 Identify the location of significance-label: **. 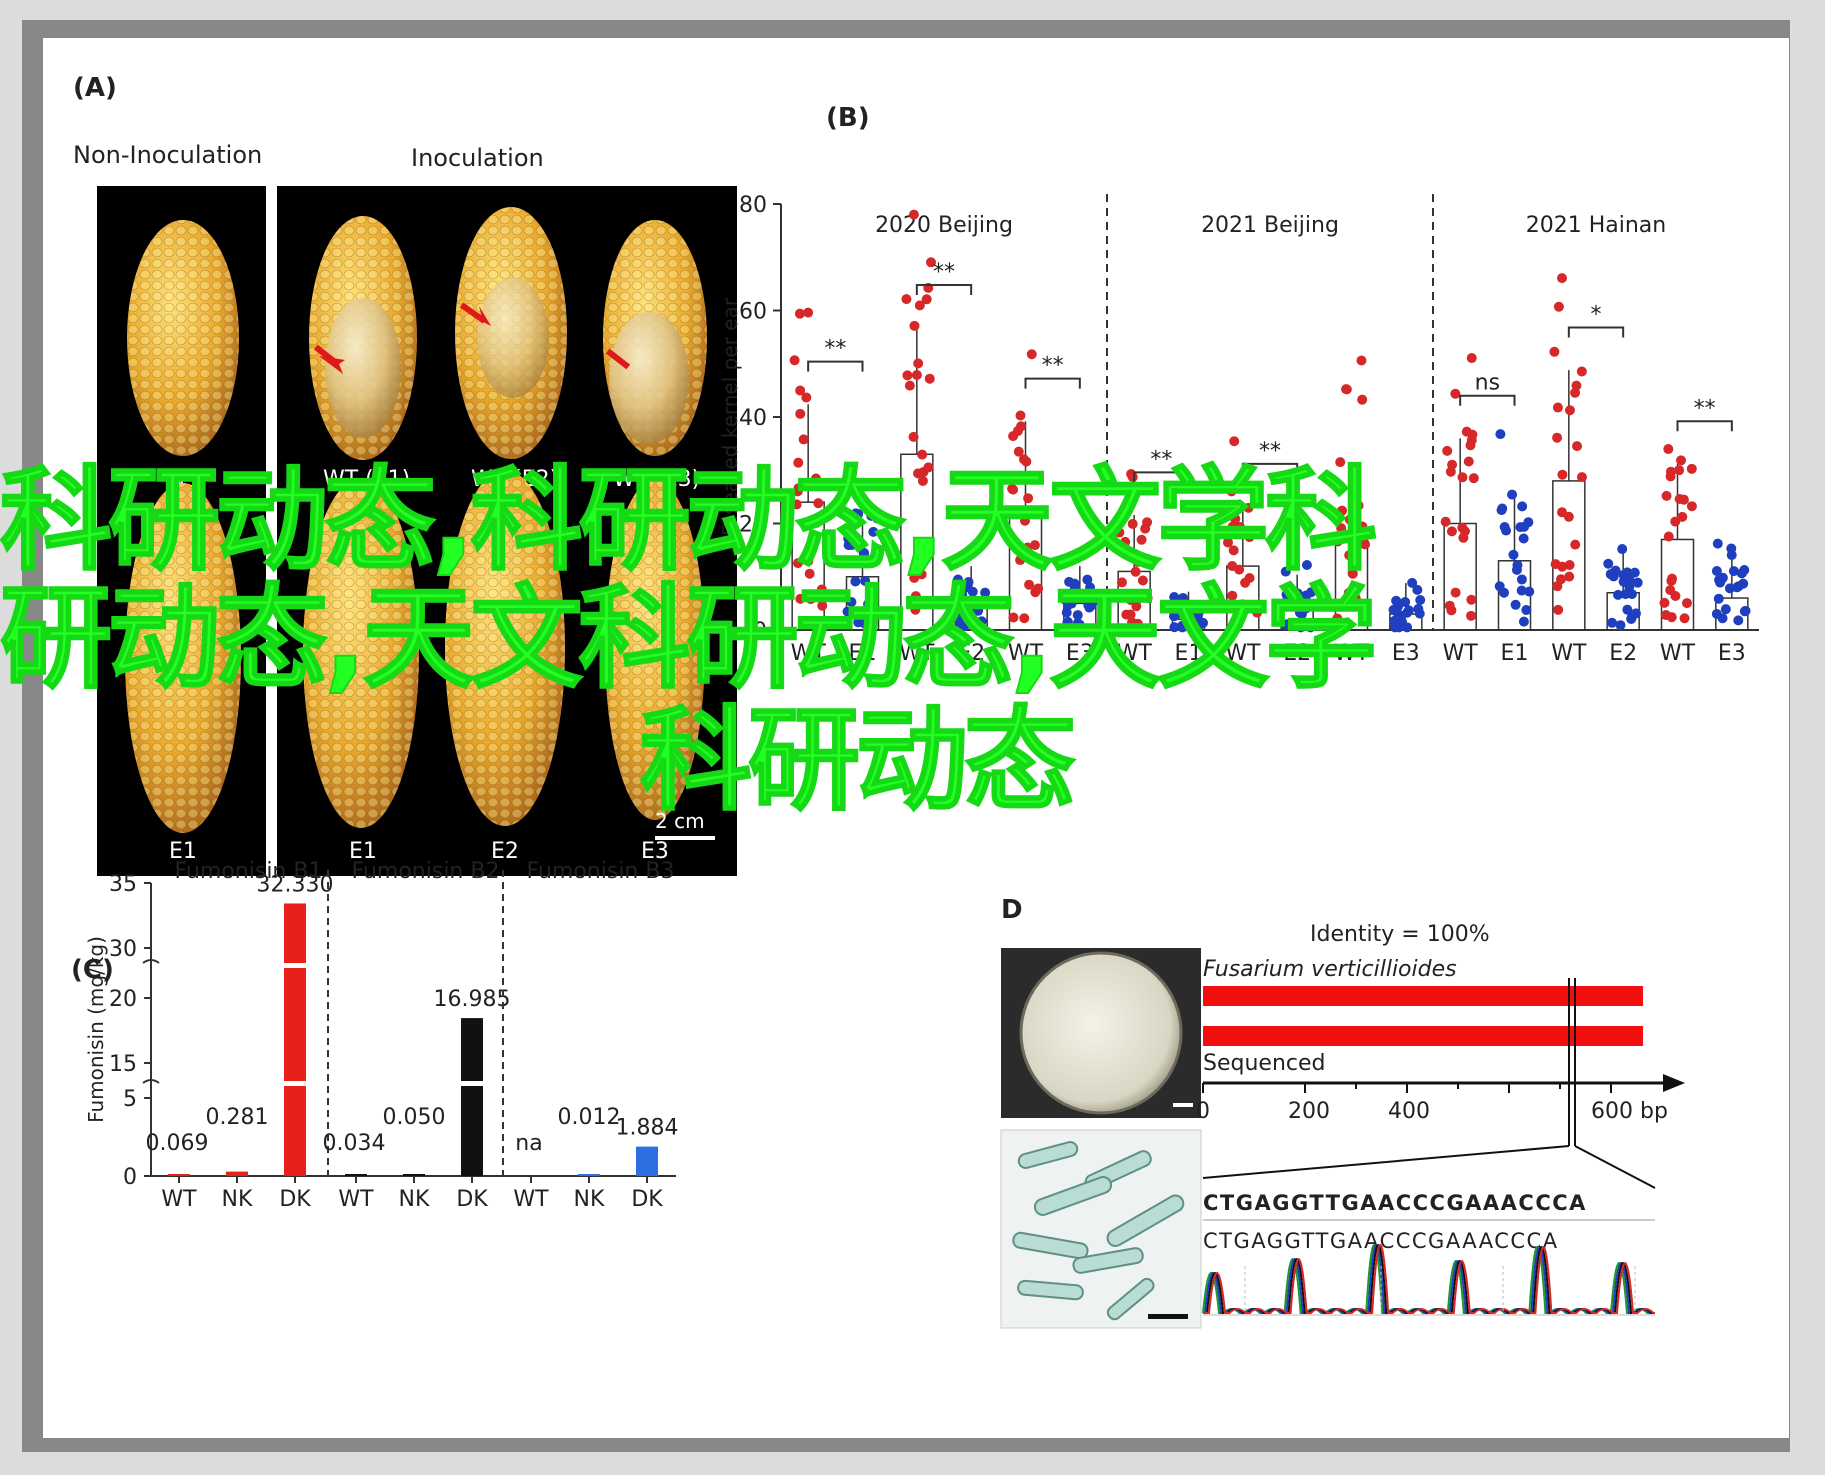
(1705, 408).